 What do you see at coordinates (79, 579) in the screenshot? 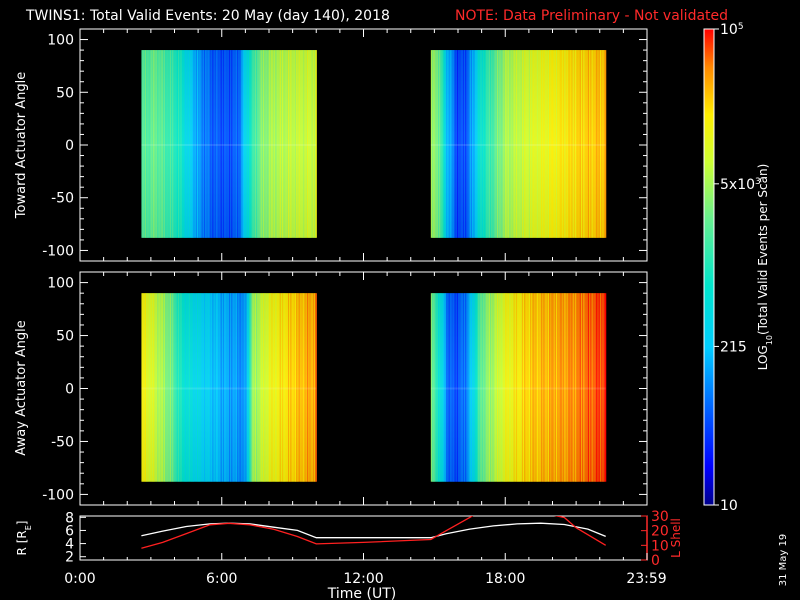
I see `time-tick-label: 0:00` at bounding box center [79, 579].